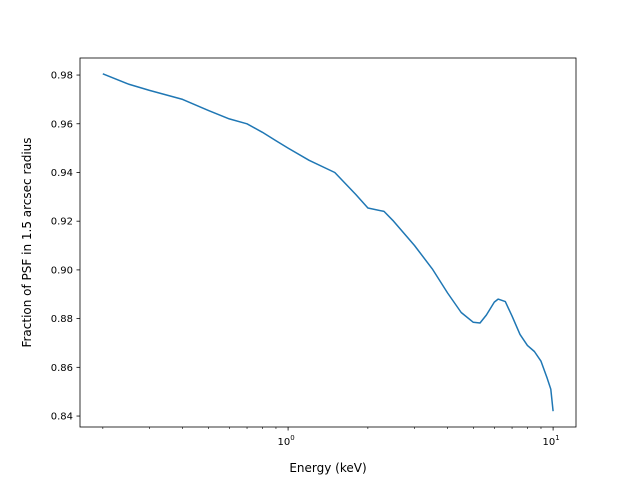 The image size is (640, 484). I want to click on y-tick-label: 0.88, so click(62, 319).